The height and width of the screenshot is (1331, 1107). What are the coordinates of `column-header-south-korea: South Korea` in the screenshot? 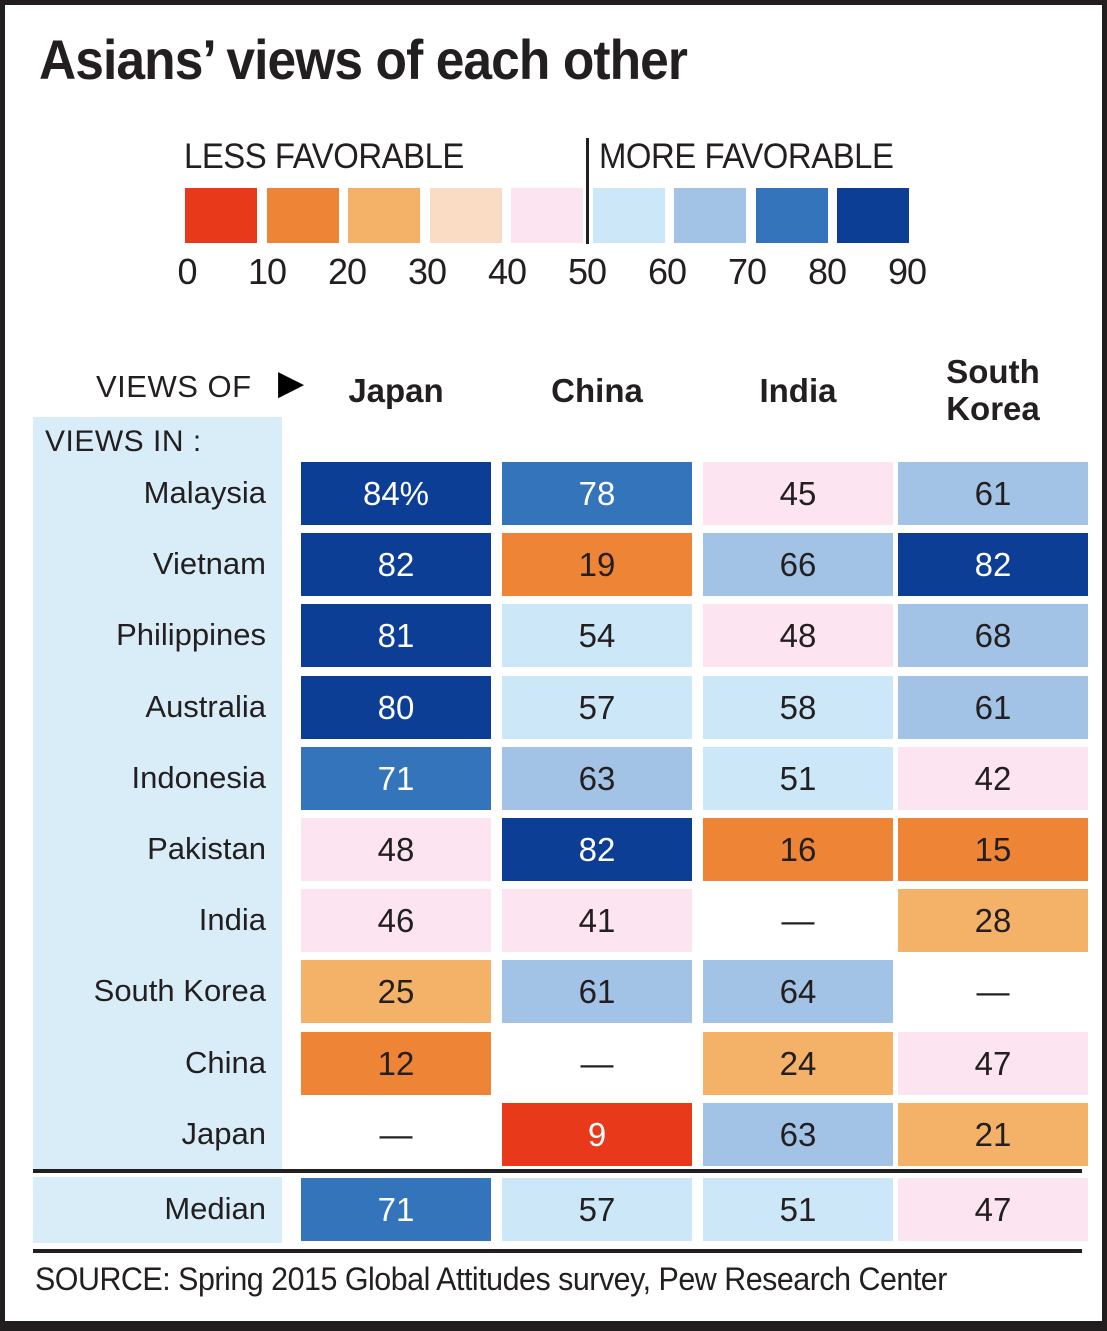 It's located at (993, 390).